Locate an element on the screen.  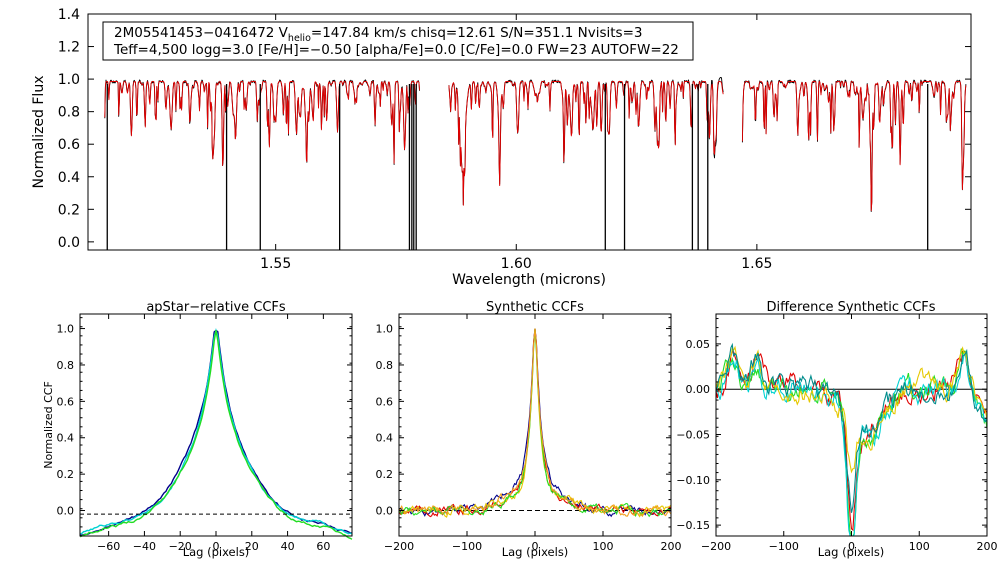
visit1-ccf-line is located at coordinates (216, 433).